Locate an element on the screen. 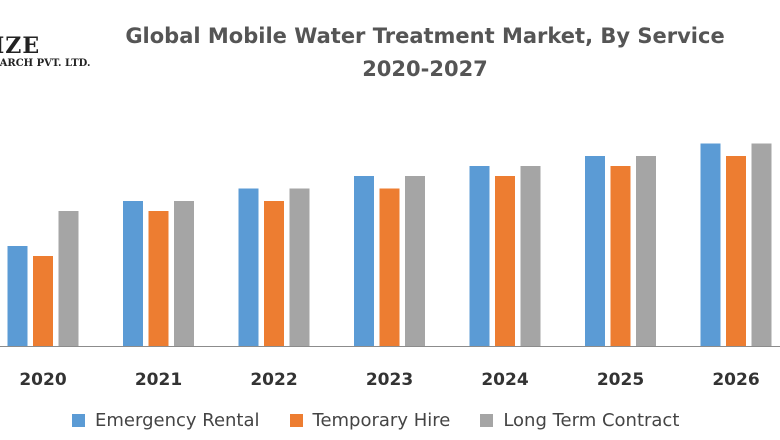  bar-emergency-rental-2023 is located at coordinates (364, 261).